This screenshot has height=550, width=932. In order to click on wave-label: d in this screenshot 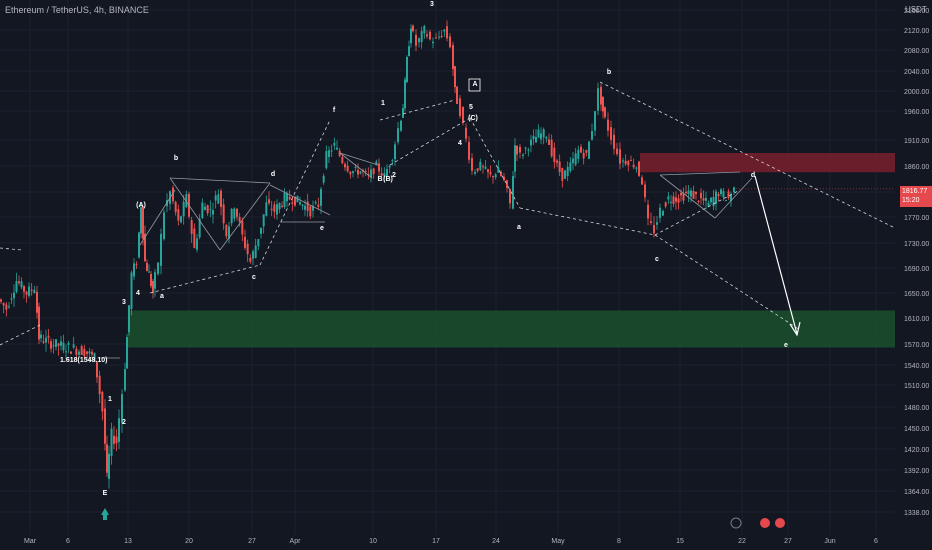, I will do `click(273, 174)`.